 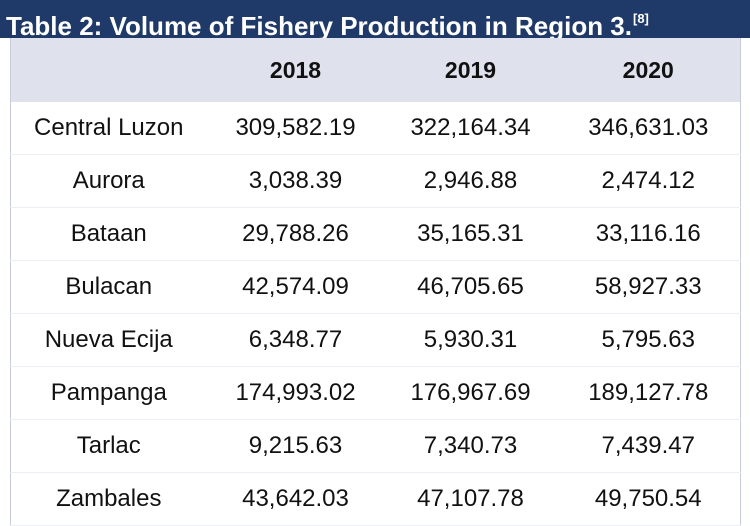 What do you see at coordinates (295, 340) in the screenshot?
I see `value-cell: 6,348.77` at bounding box center [295, 340].